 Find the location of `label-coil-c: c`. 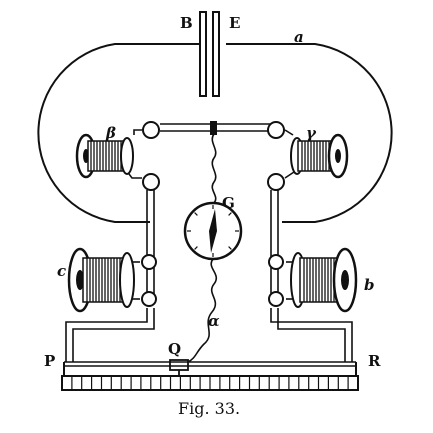

label-coil-c: c is located at coordinates (61, 271).